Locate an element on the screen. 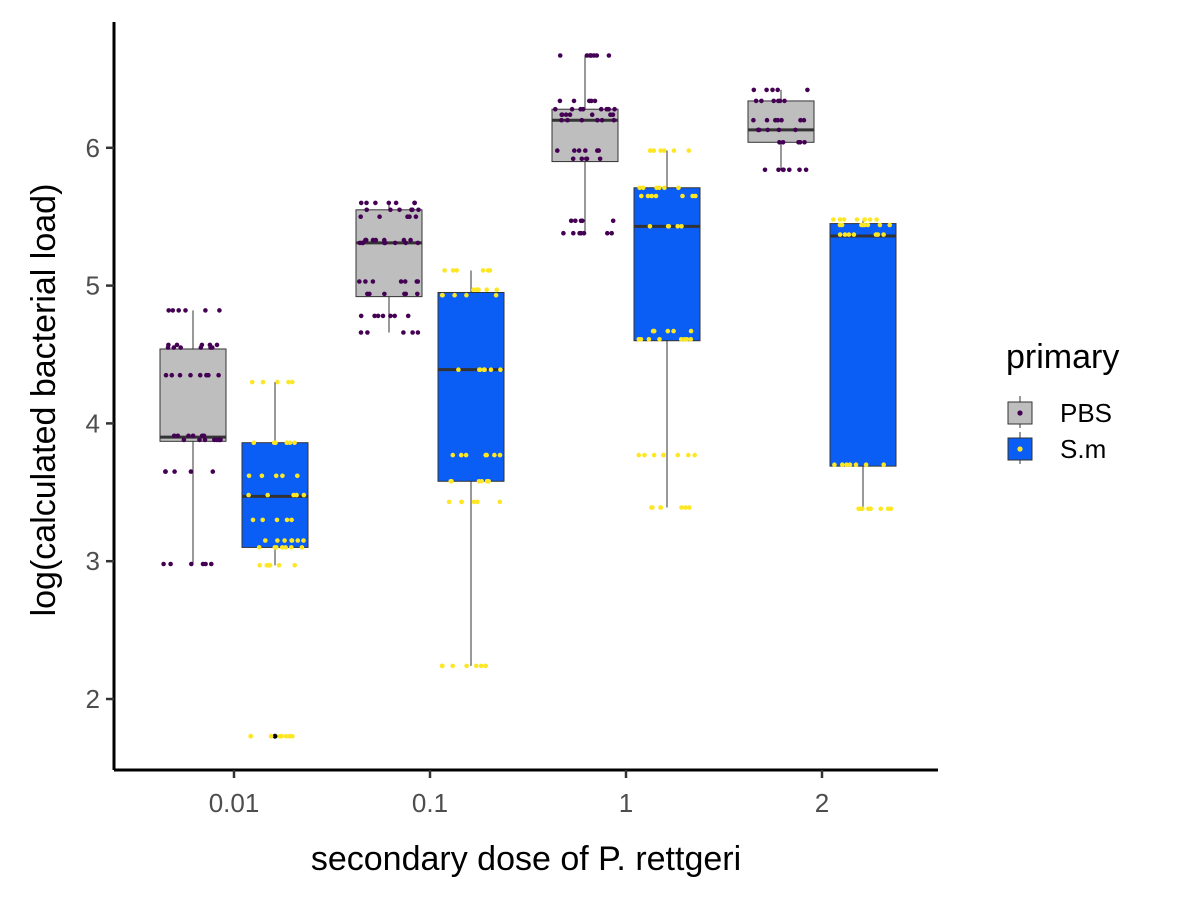  legend-key-point is located at coordinates (1020, 449).